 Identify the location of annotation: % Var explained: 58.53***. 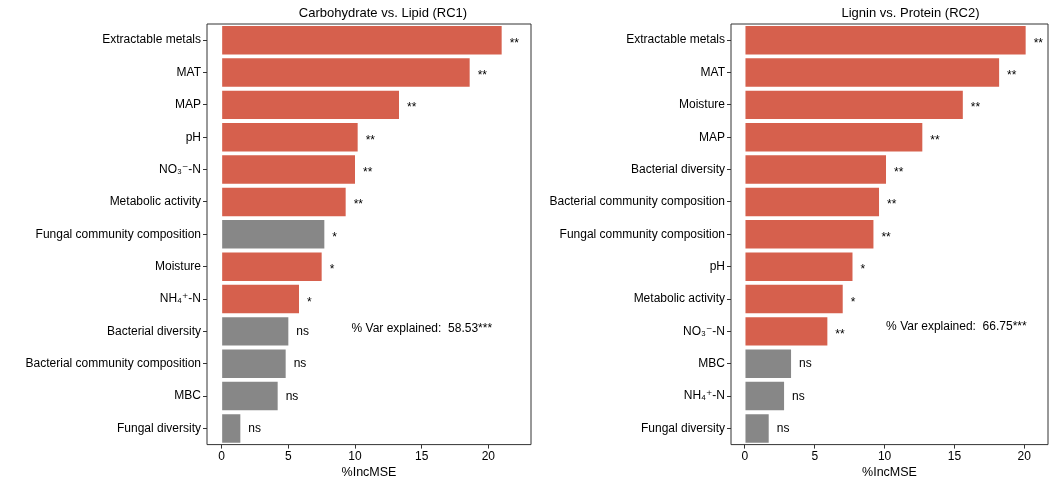
(422, 328).